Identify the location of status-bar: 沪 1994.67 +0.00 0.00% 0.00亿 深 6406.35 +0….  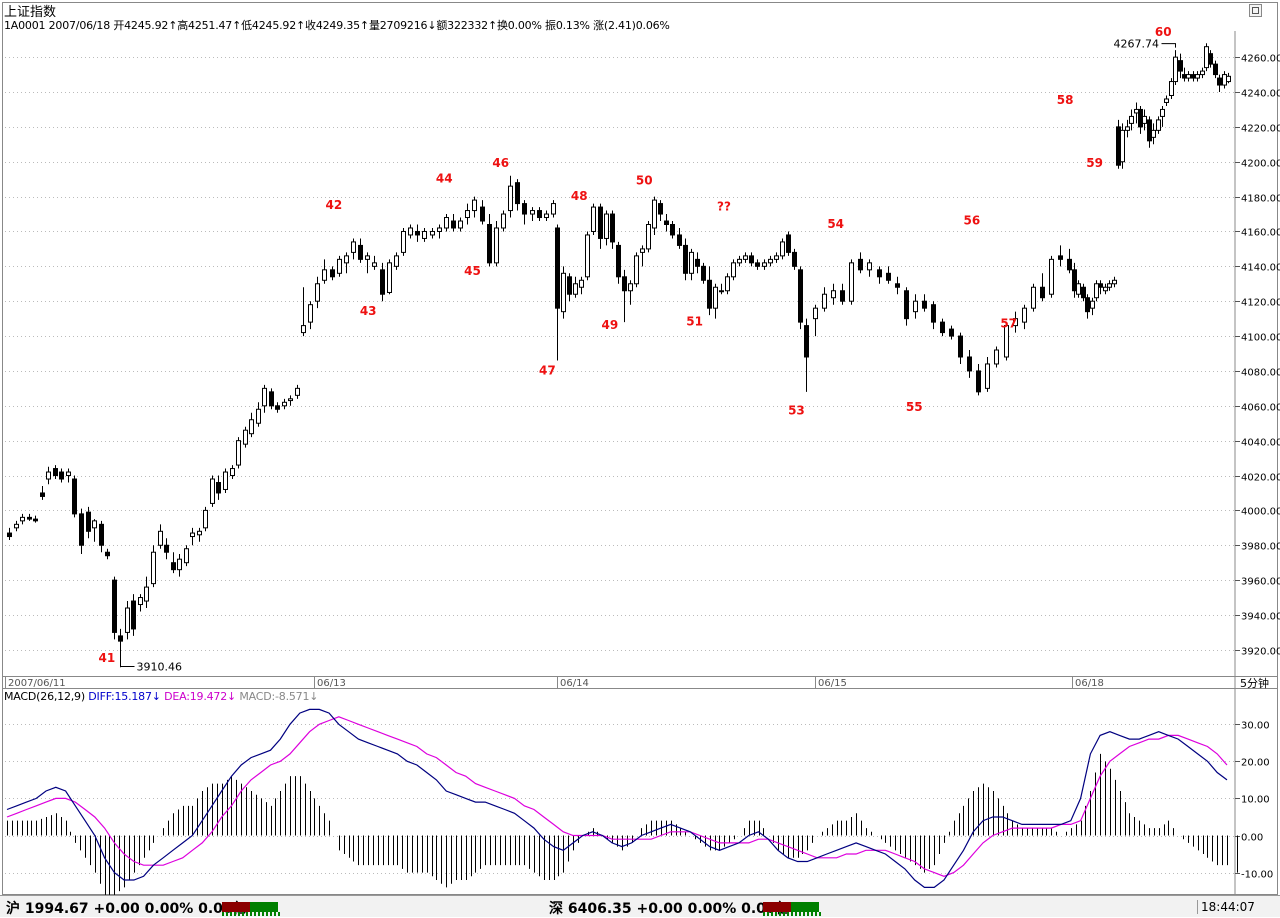
(640, 906).